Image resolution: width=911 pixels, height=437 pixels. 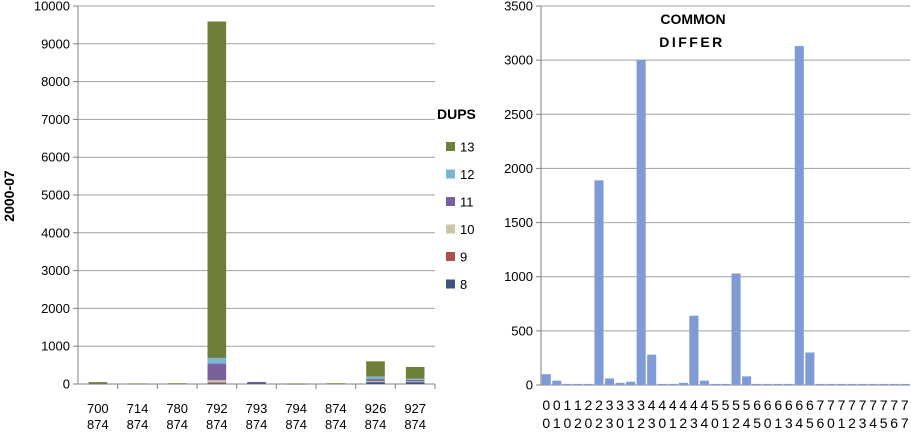 I want to click on left-y-tick-label: 3000, so click(x=55, y=270).